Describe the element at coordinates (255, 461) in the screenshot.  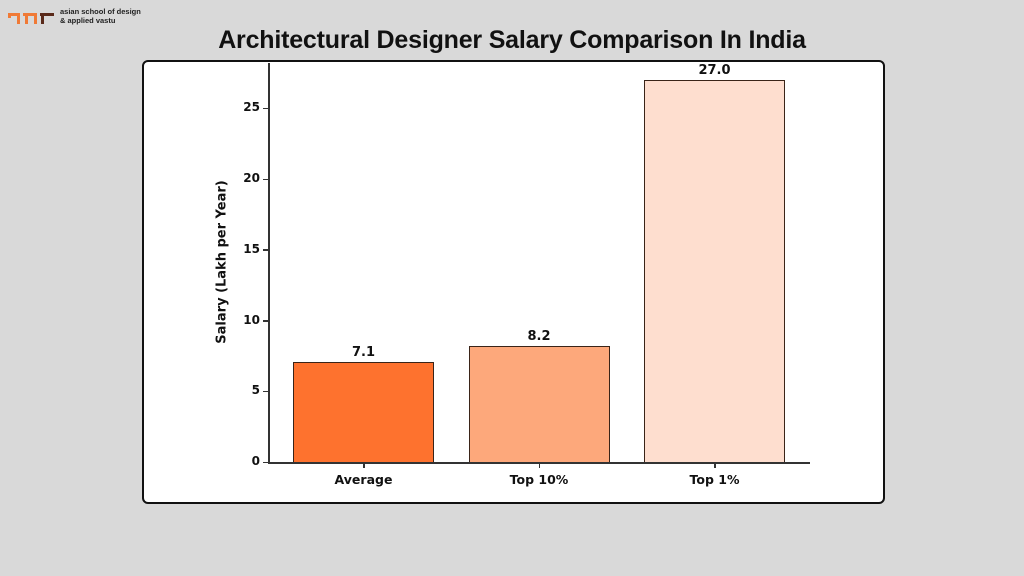
I see `y-tick-label: 0` at that location.